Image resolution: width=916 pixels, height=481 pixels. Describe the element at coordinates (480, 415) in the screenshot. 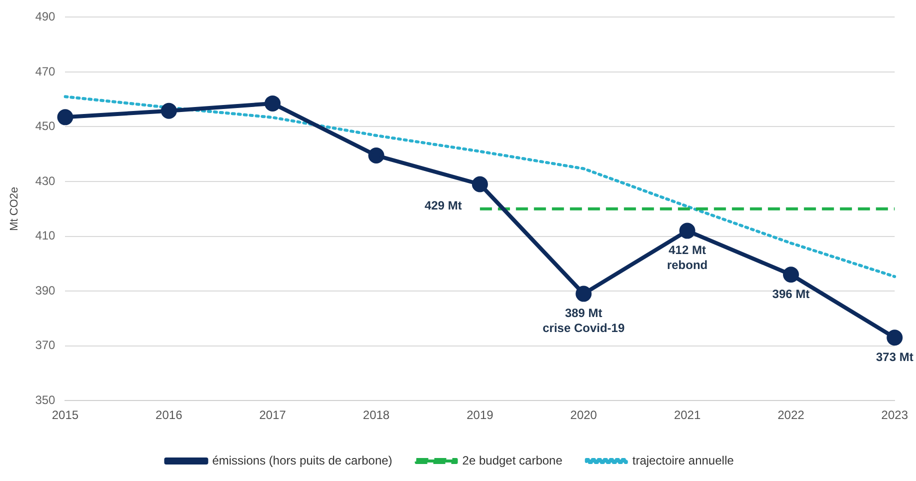

I see `x-tick-label: 2019` at that location.